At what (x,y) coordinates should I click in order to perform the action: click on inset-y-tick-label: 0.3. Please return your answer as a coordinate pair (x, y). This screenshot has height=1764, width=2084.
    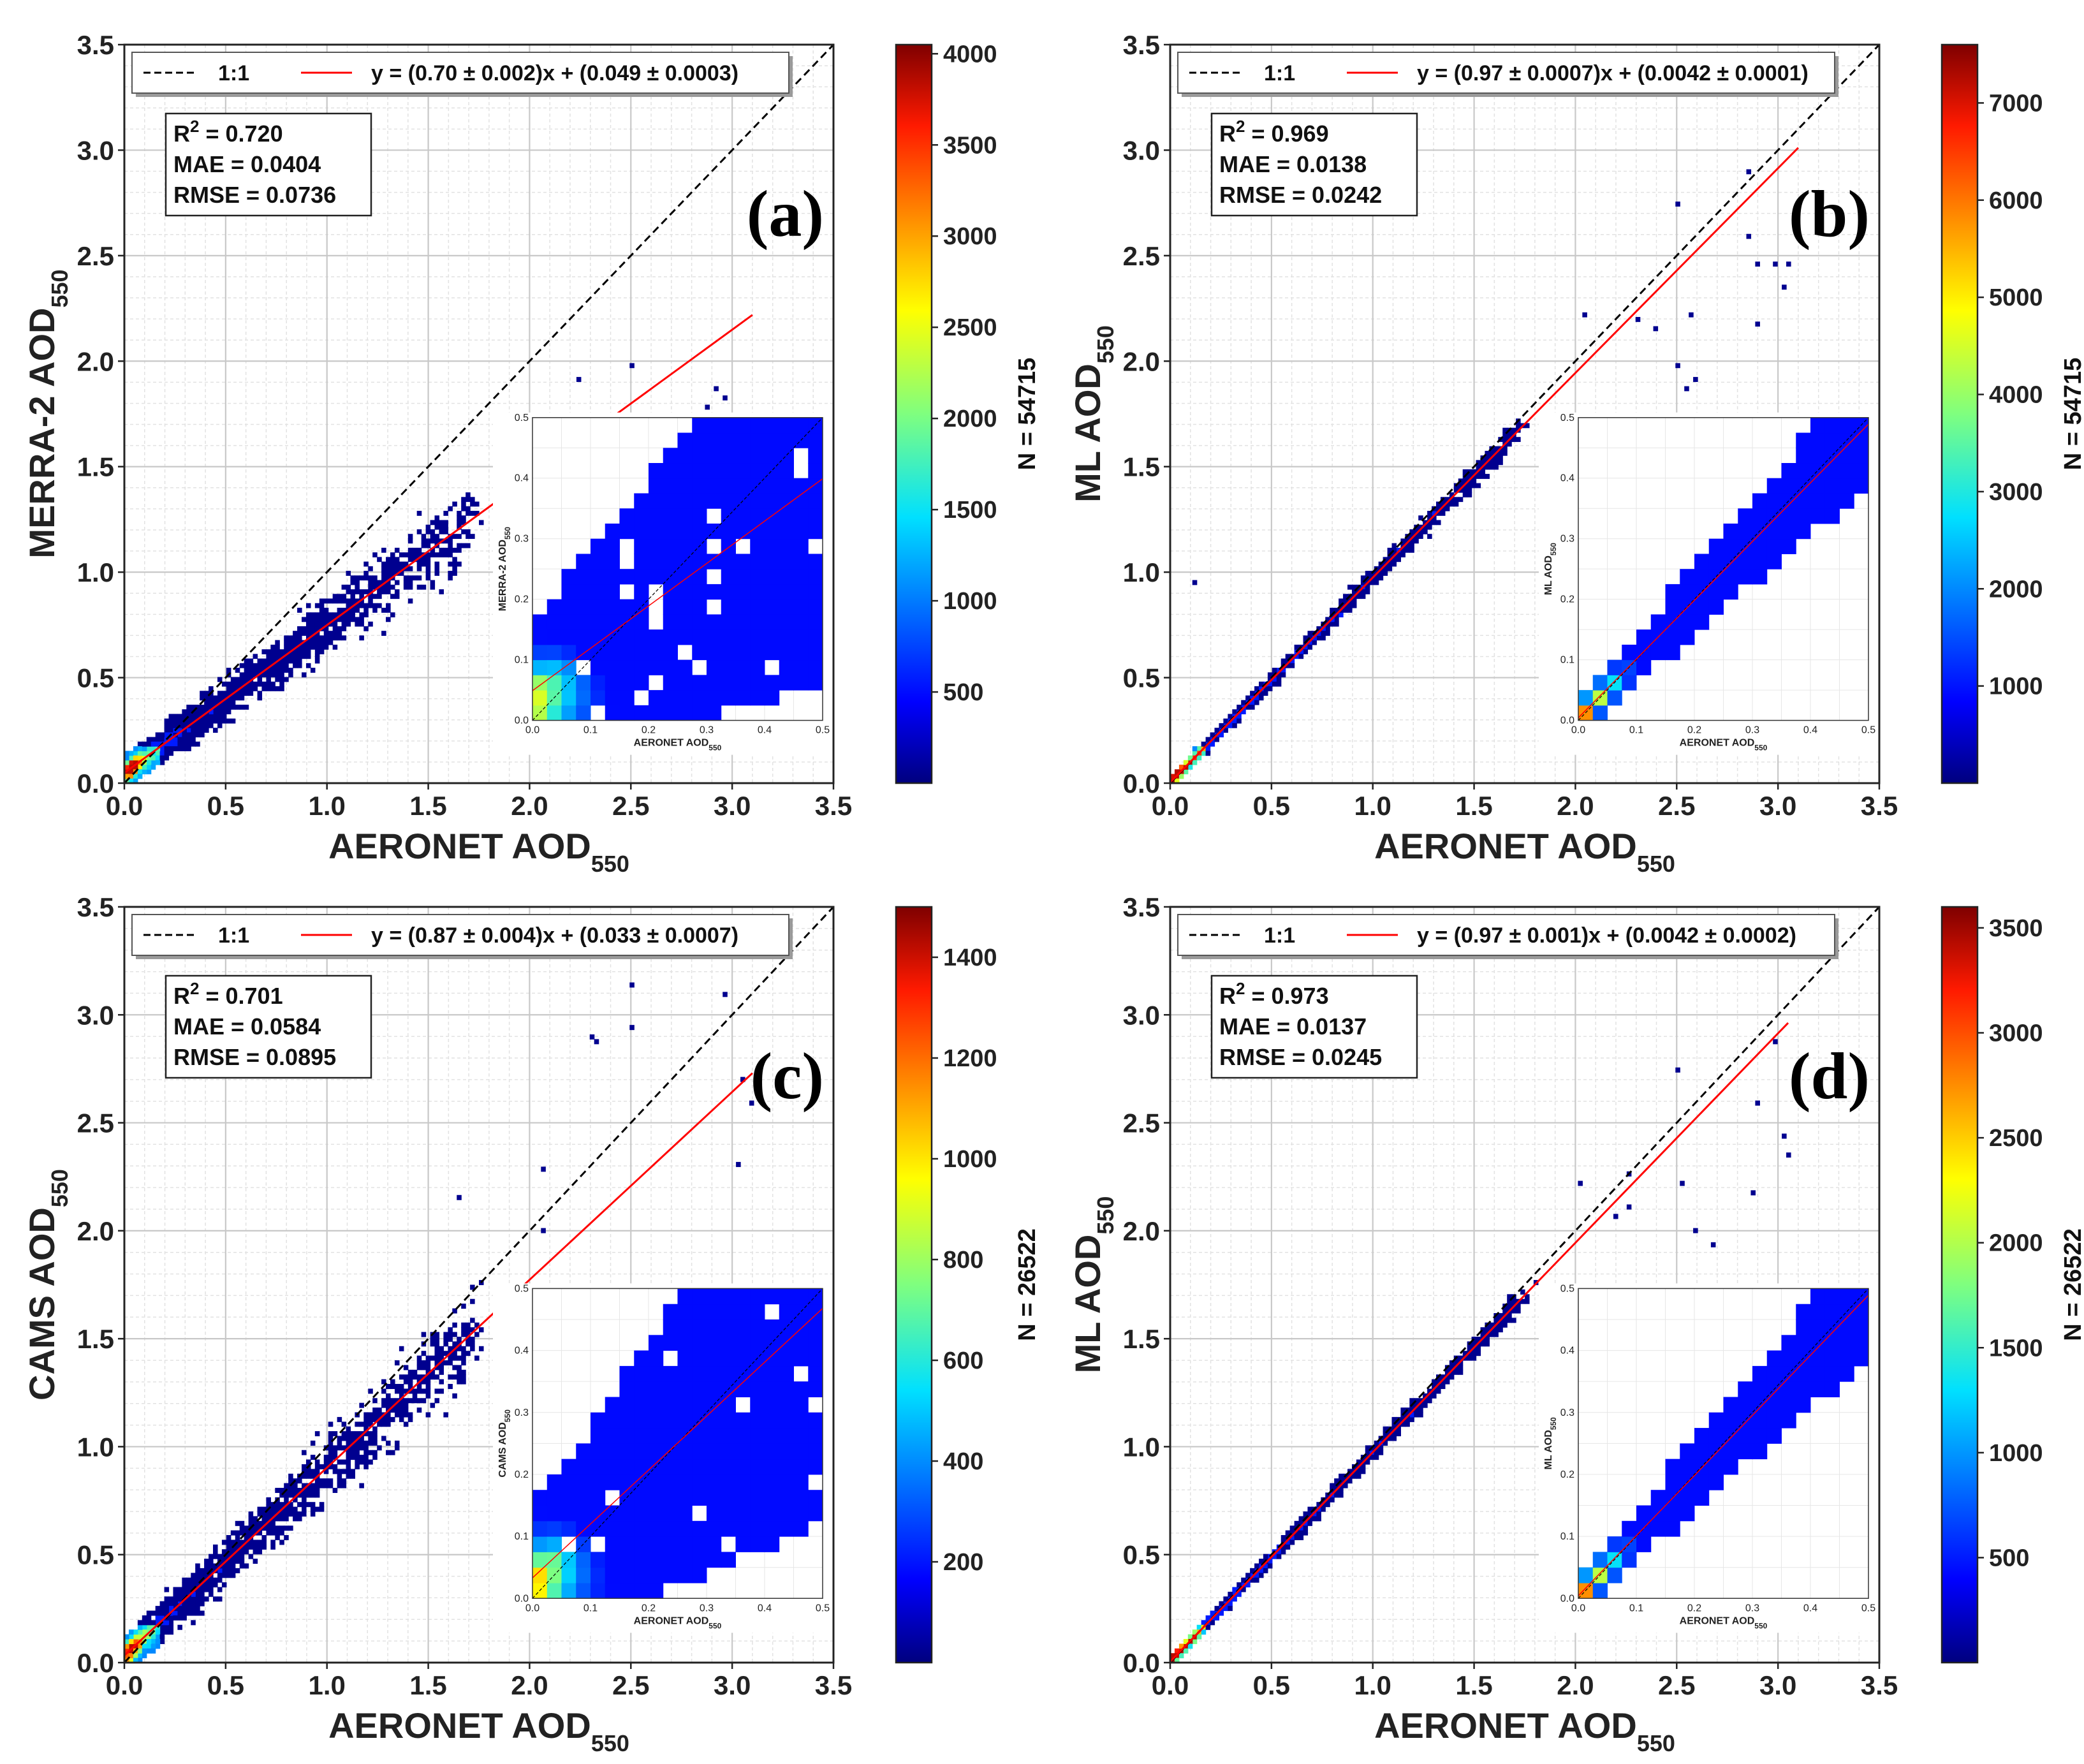
    Looking at the image, I should click on (522, 539).